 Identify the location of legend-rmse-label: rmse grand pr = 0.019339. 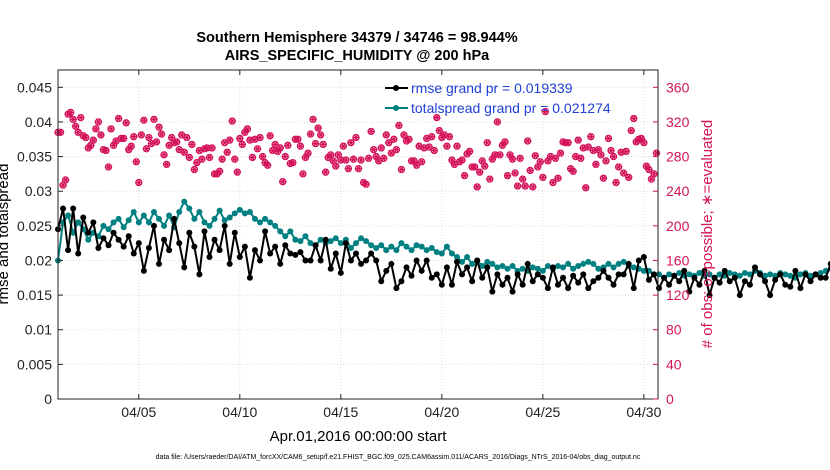
(492, 88).